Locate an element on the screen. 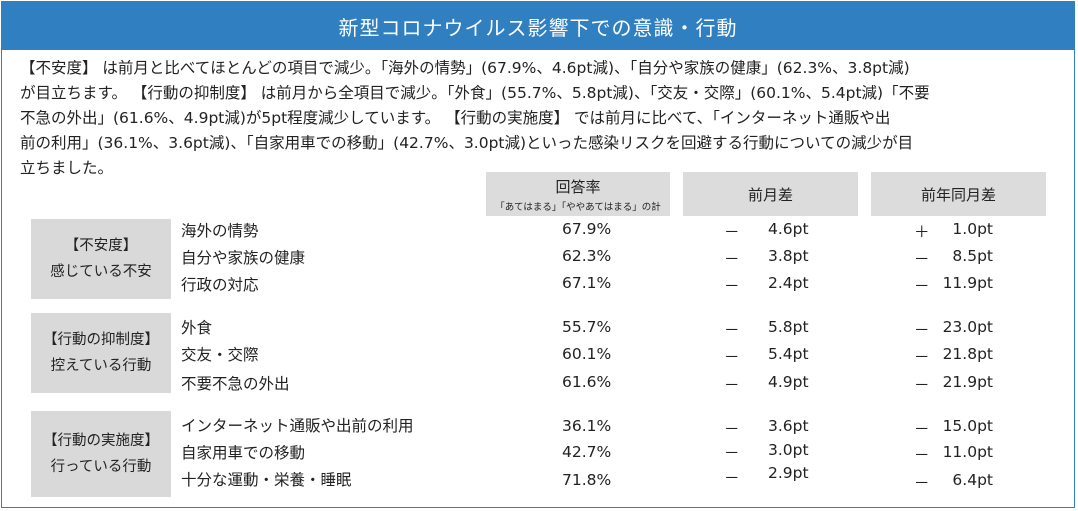  yoy-value: 8.5pt is located at coordinates (972, 256).